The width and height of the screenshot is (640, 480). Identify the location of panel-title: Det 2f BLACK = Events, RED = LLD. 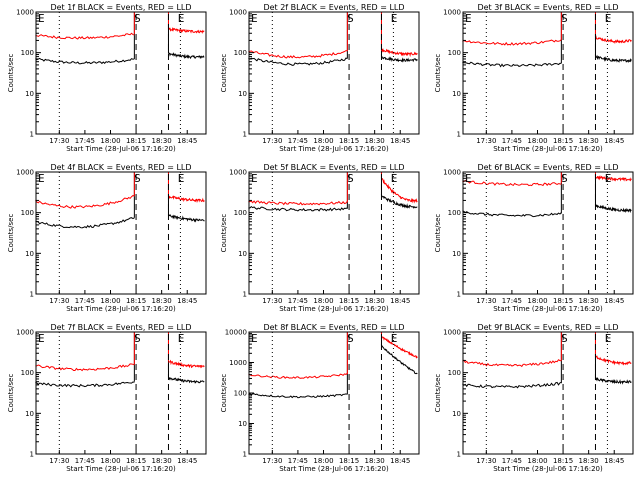
(333, 7).